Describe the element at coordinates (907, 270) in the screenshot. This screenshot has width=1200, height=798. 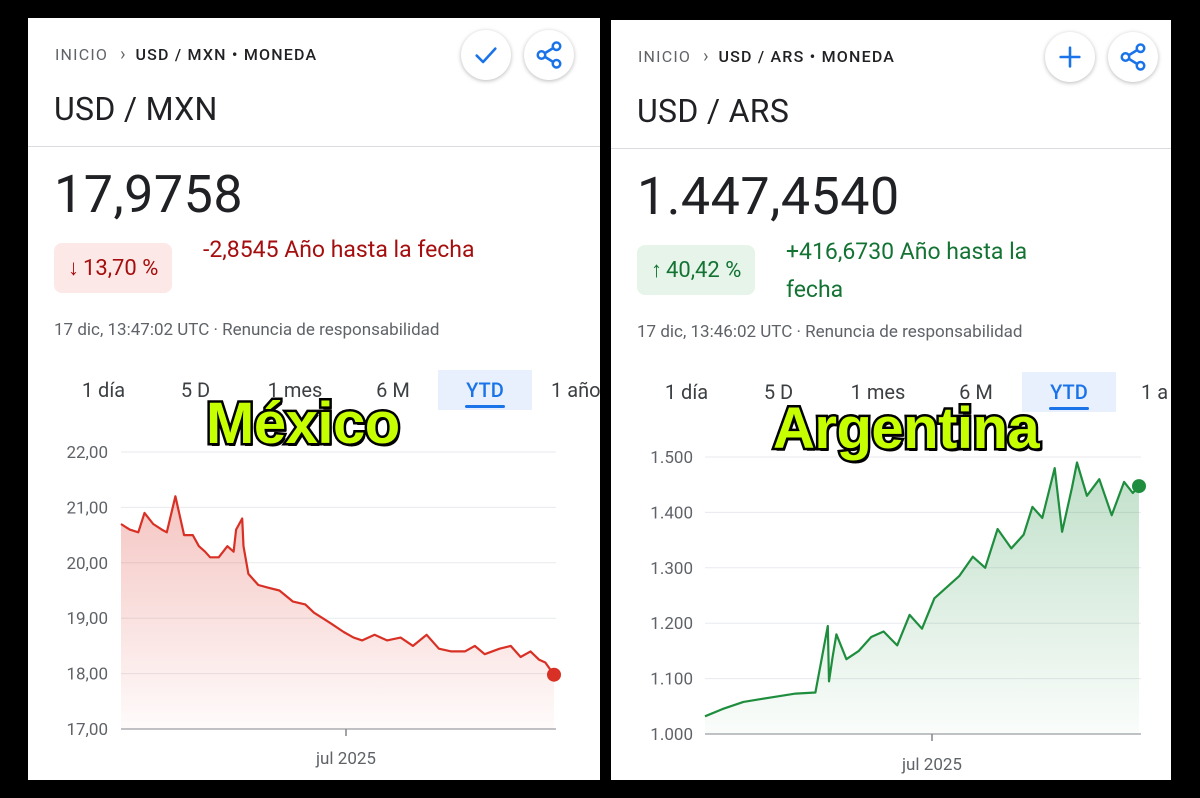
I see `change-amount: +416,6730 Año hasta la fecha` at that location.